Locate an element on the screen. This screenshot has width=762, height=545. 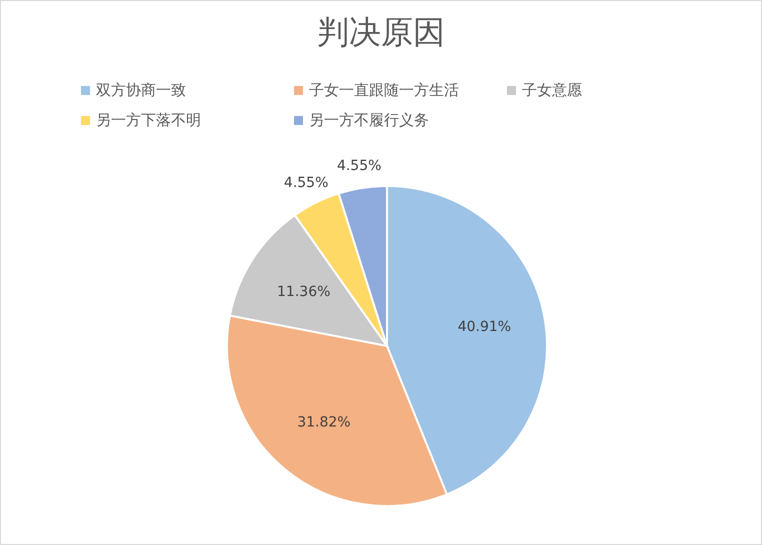
legend-label: 另一方不履行义务 is located at coordinates (369, 120).